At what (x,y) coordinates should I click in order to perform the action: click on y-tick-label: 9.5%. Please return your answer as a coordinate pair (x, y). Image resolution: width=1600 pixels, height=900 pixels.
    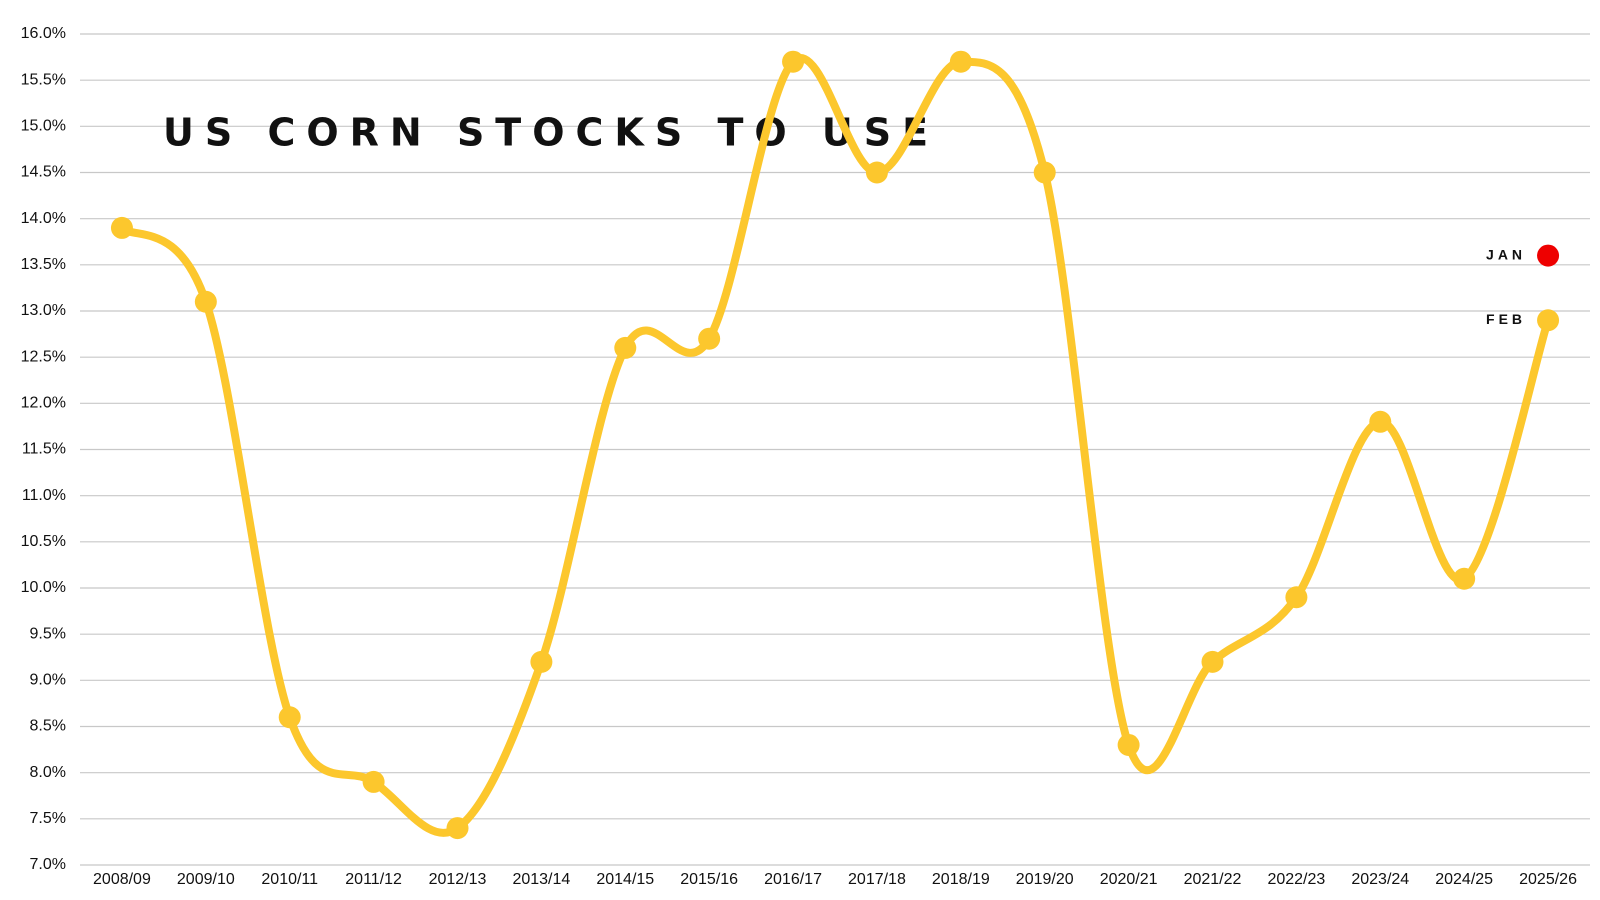
    Looking at the image, I should click on (48, 633).